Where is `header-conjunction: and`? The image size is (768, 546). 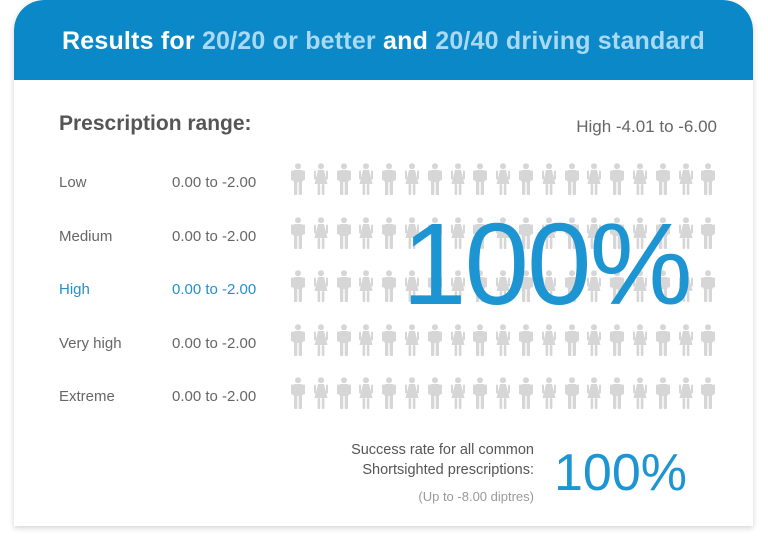 header-conjunction: and is located at coordinates (406, 41).